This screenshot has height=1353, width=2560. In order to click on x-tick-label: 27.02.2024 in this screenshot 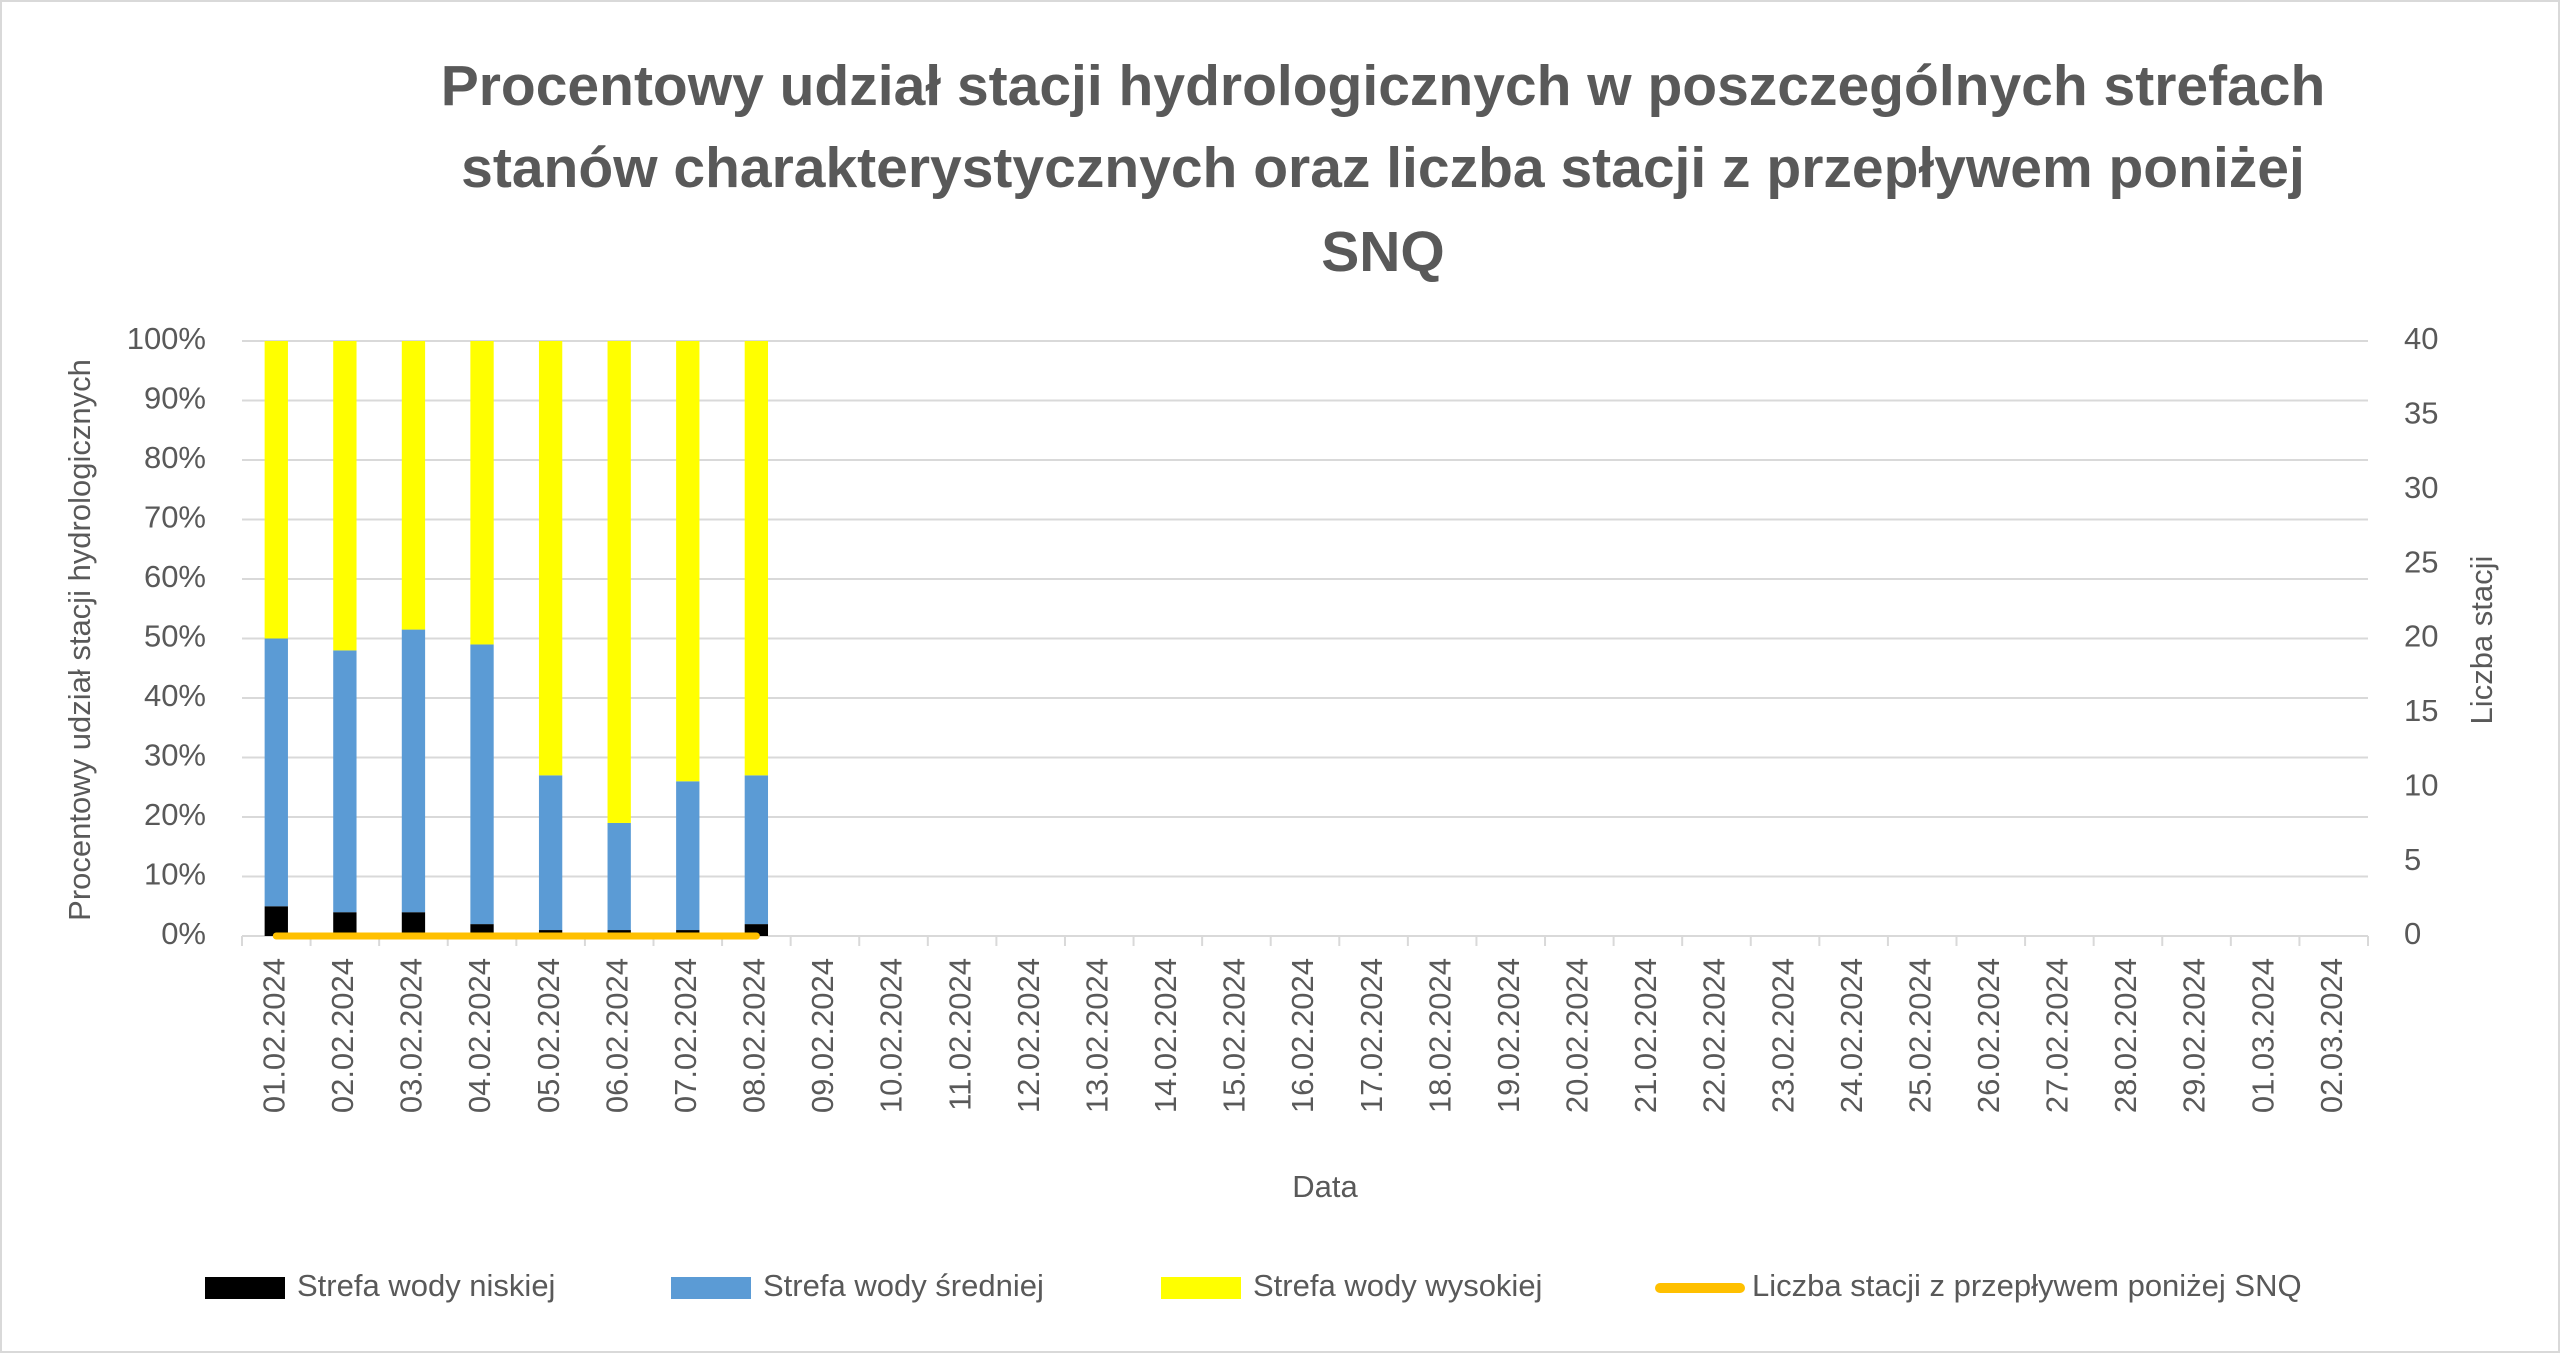, I will do `click(2057, 1035)`.